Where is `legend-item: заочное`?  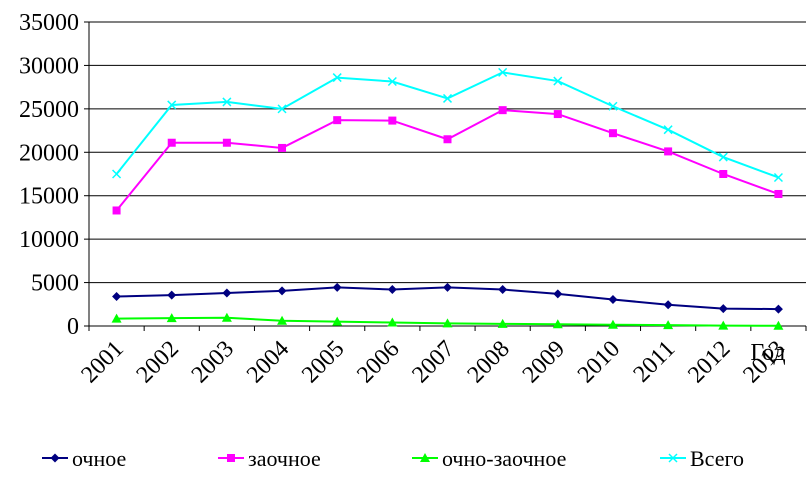 legend-item: заочное is located at coordinates (269, 458).